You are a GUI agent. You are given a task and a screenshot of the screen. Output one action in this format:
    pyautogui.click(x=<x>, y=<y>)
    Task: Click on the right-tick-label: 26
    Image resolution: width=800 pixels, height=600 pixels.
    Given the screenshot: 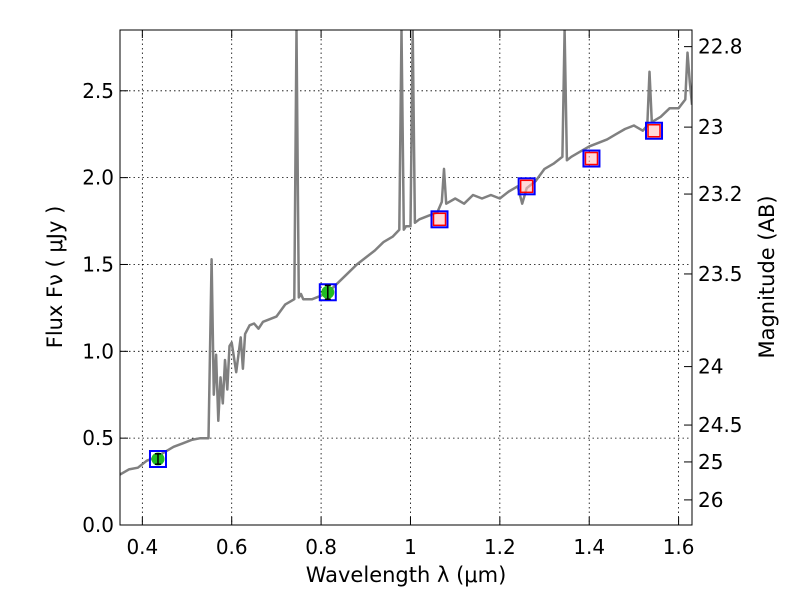 What is the action you would take?
    pyautogui.click(x=710, y=500)
    